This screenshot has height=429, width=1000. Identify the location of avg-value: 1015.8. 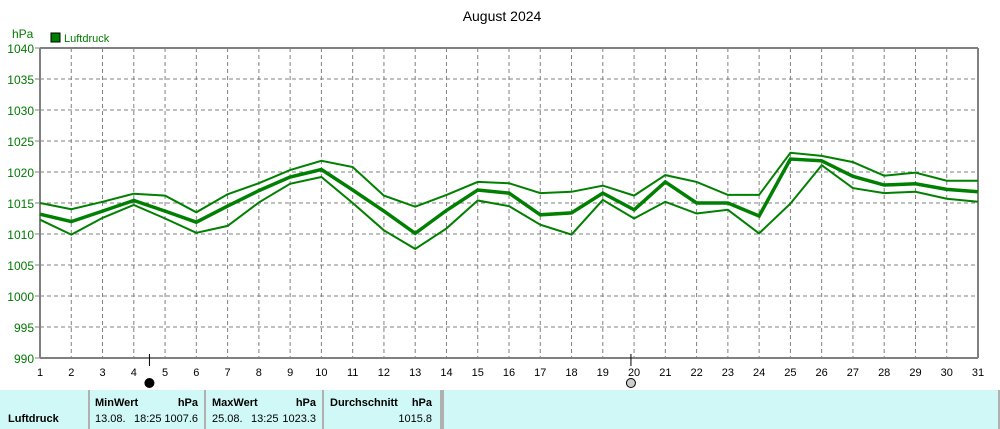
(415, 419).